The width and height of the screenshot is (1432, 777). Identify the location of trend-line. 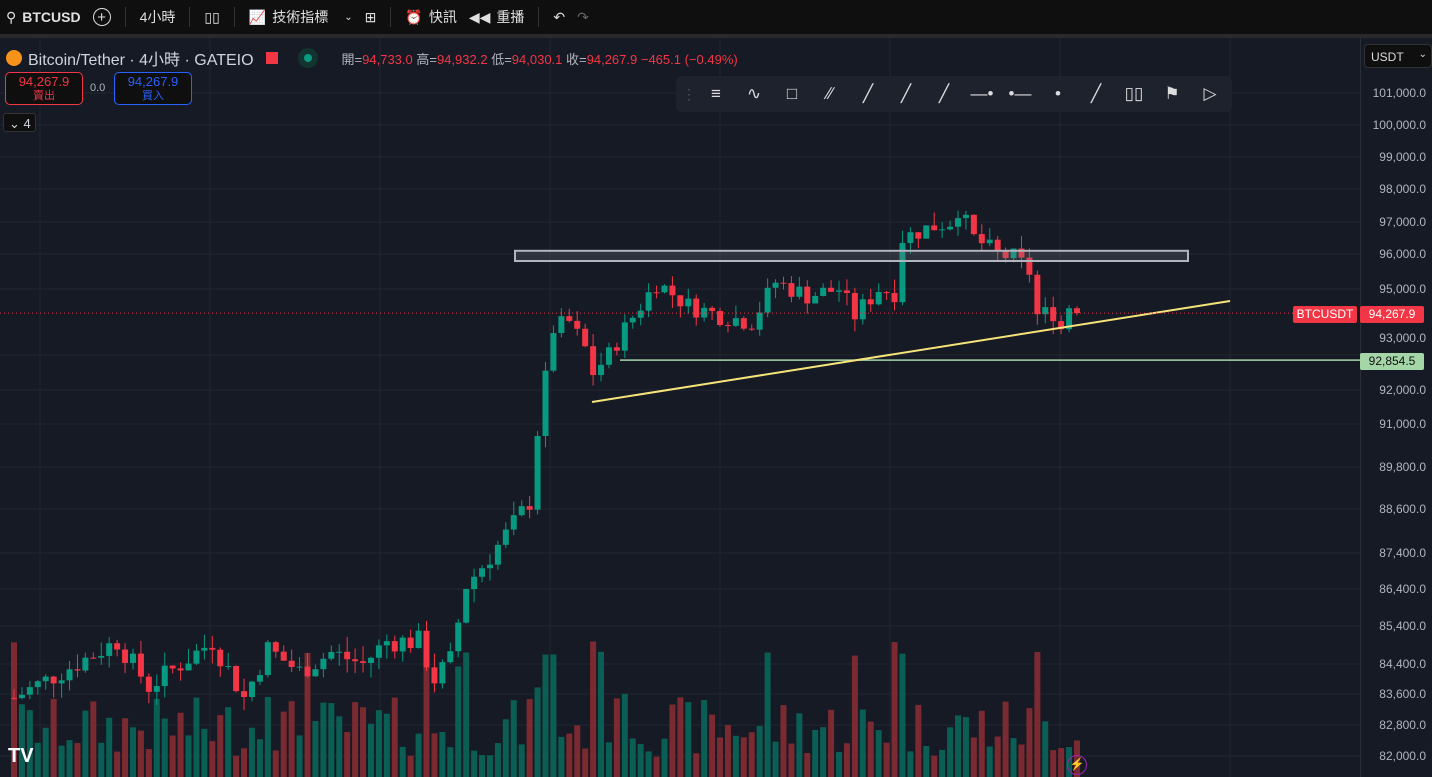
(911, 351).